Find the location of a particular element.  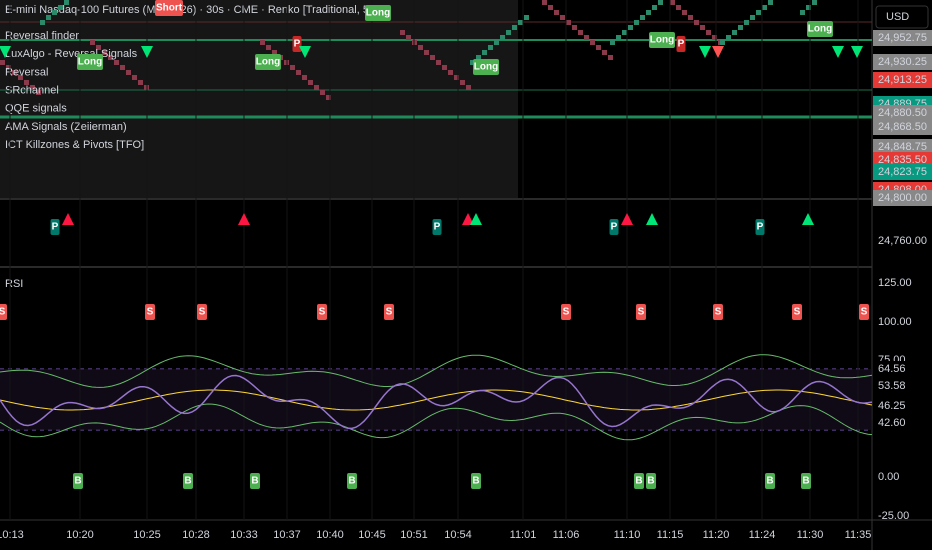

price-label: 24,800.00 is located at coordinates (902, 198).